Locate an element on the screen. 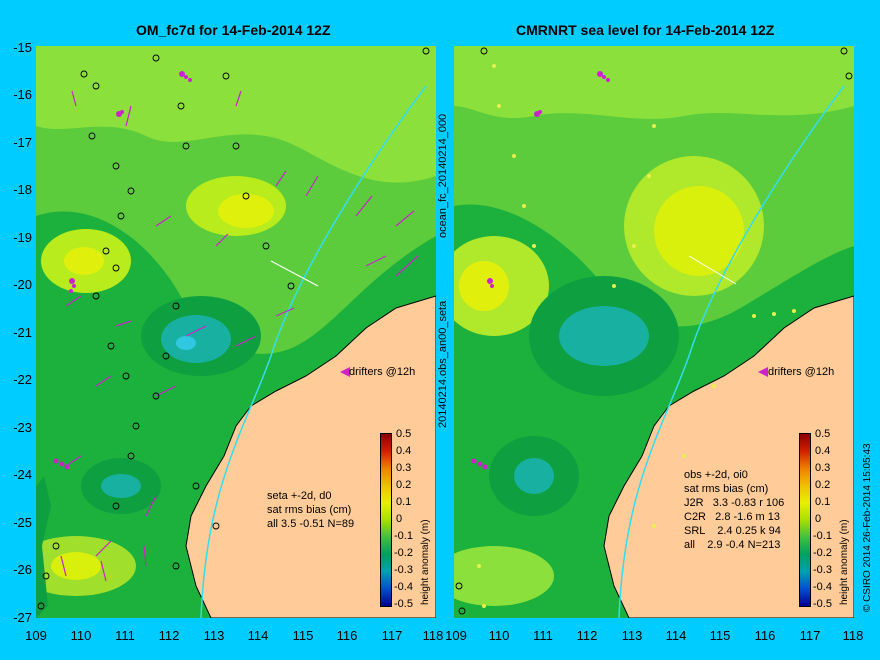 This screenshot has height=660, width=880. y-tick-label: -24 is located at coordinates (22, 474).